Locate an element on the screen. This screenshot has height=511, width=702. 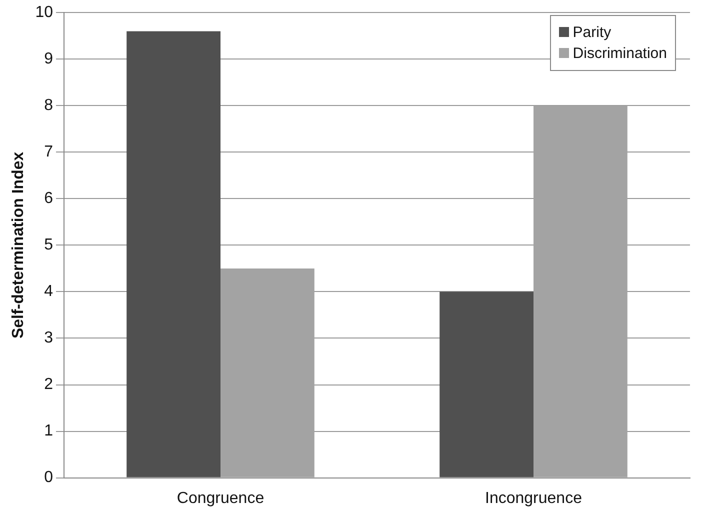
y-tick-label: 5 is located at coordinates (49, 245).